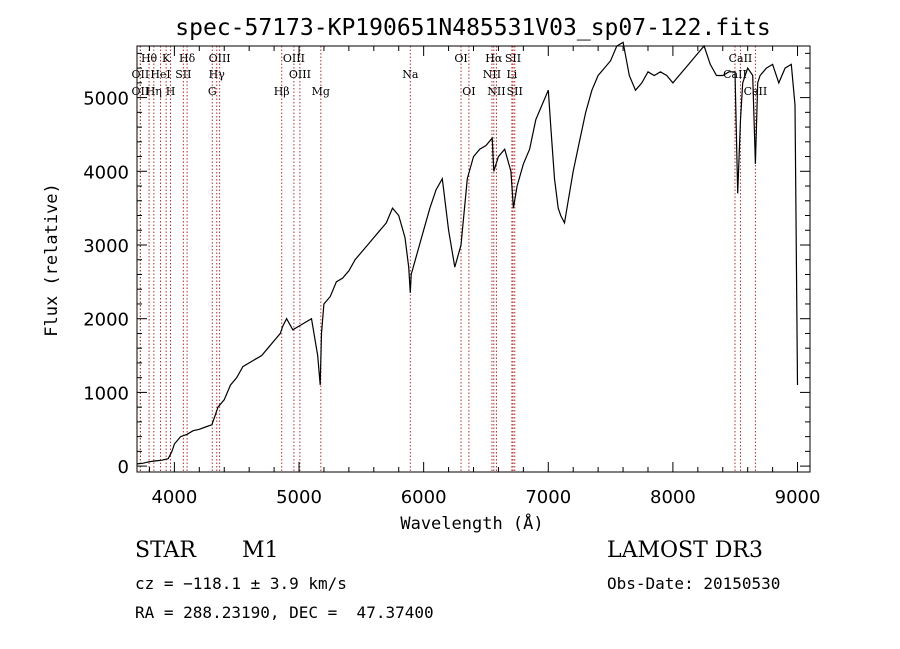 This screenshot has width=900, height=649. Describe the element at coordinates (174, 497) in the screenshot. I see `x-tick-label: 4000` at that location.